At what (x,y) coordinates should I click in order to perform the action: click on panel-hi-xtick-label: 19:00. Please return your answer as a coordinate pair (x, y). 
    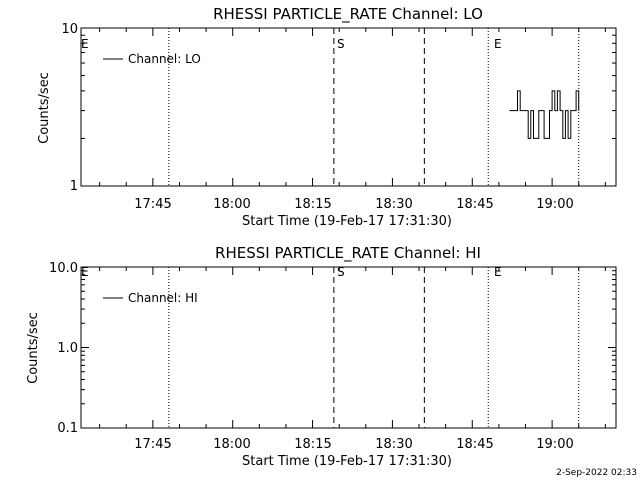
    Looking at the image, I should click on (554, 444).